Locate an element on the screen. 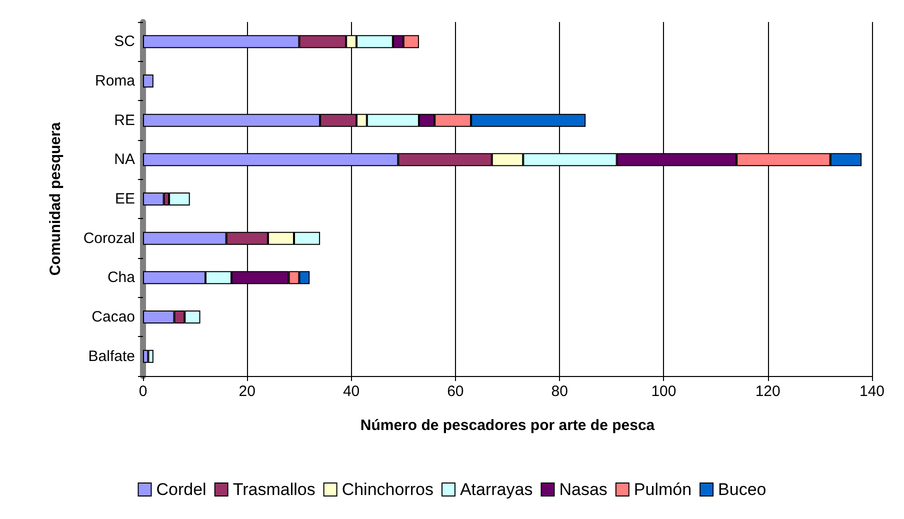 The height and width of the screenshot is (519, 904). x-tick-label: 80 is located at coordinates (559, 391).